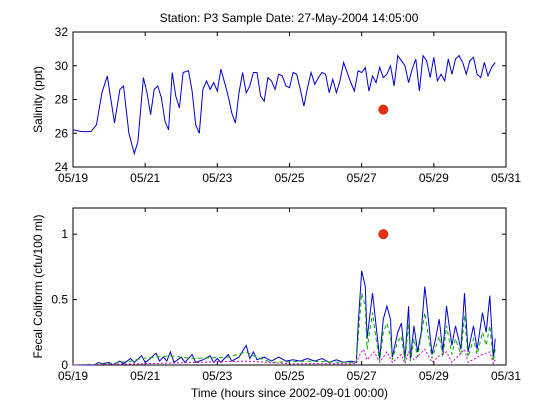  I want to click on y-axis-label: Salinity (ppt), so click(38, 99).